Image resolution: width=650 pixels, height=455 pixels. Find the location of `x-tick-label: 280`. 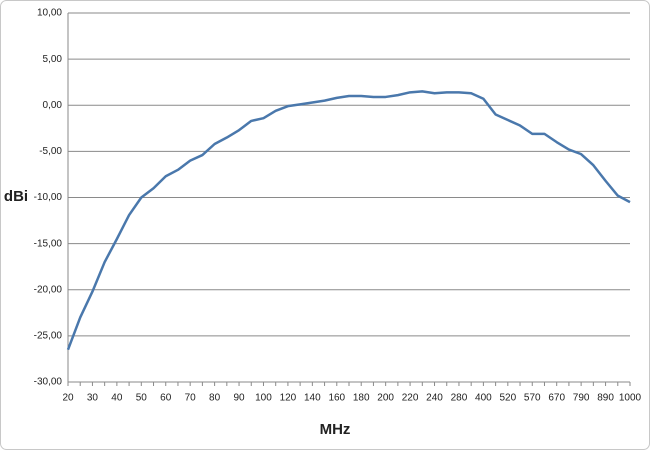

x-tick-label: 280 is located at coordinates (459, 398).